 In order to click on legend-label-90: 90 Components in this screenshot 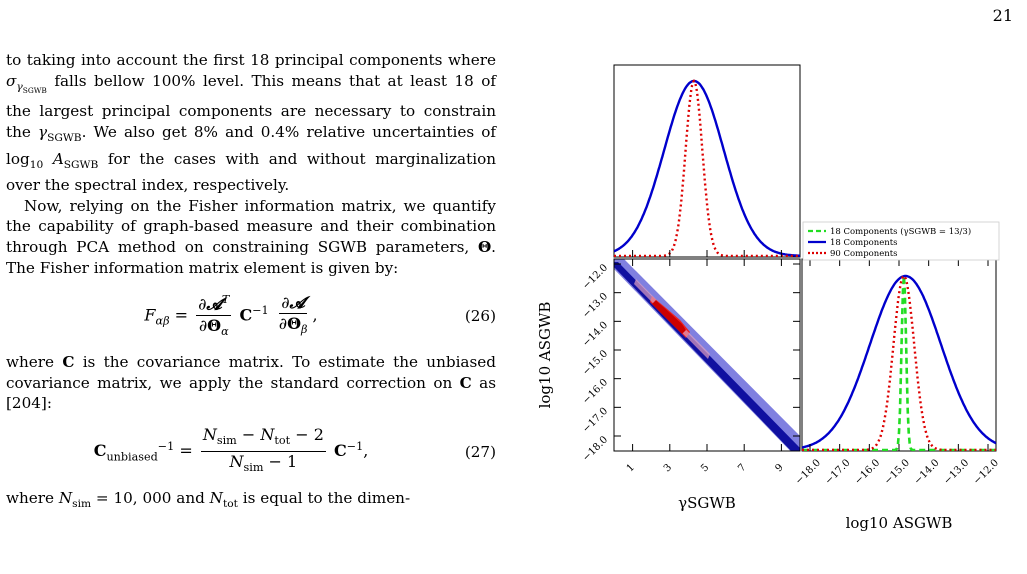, I will do `click(864, 254)`.